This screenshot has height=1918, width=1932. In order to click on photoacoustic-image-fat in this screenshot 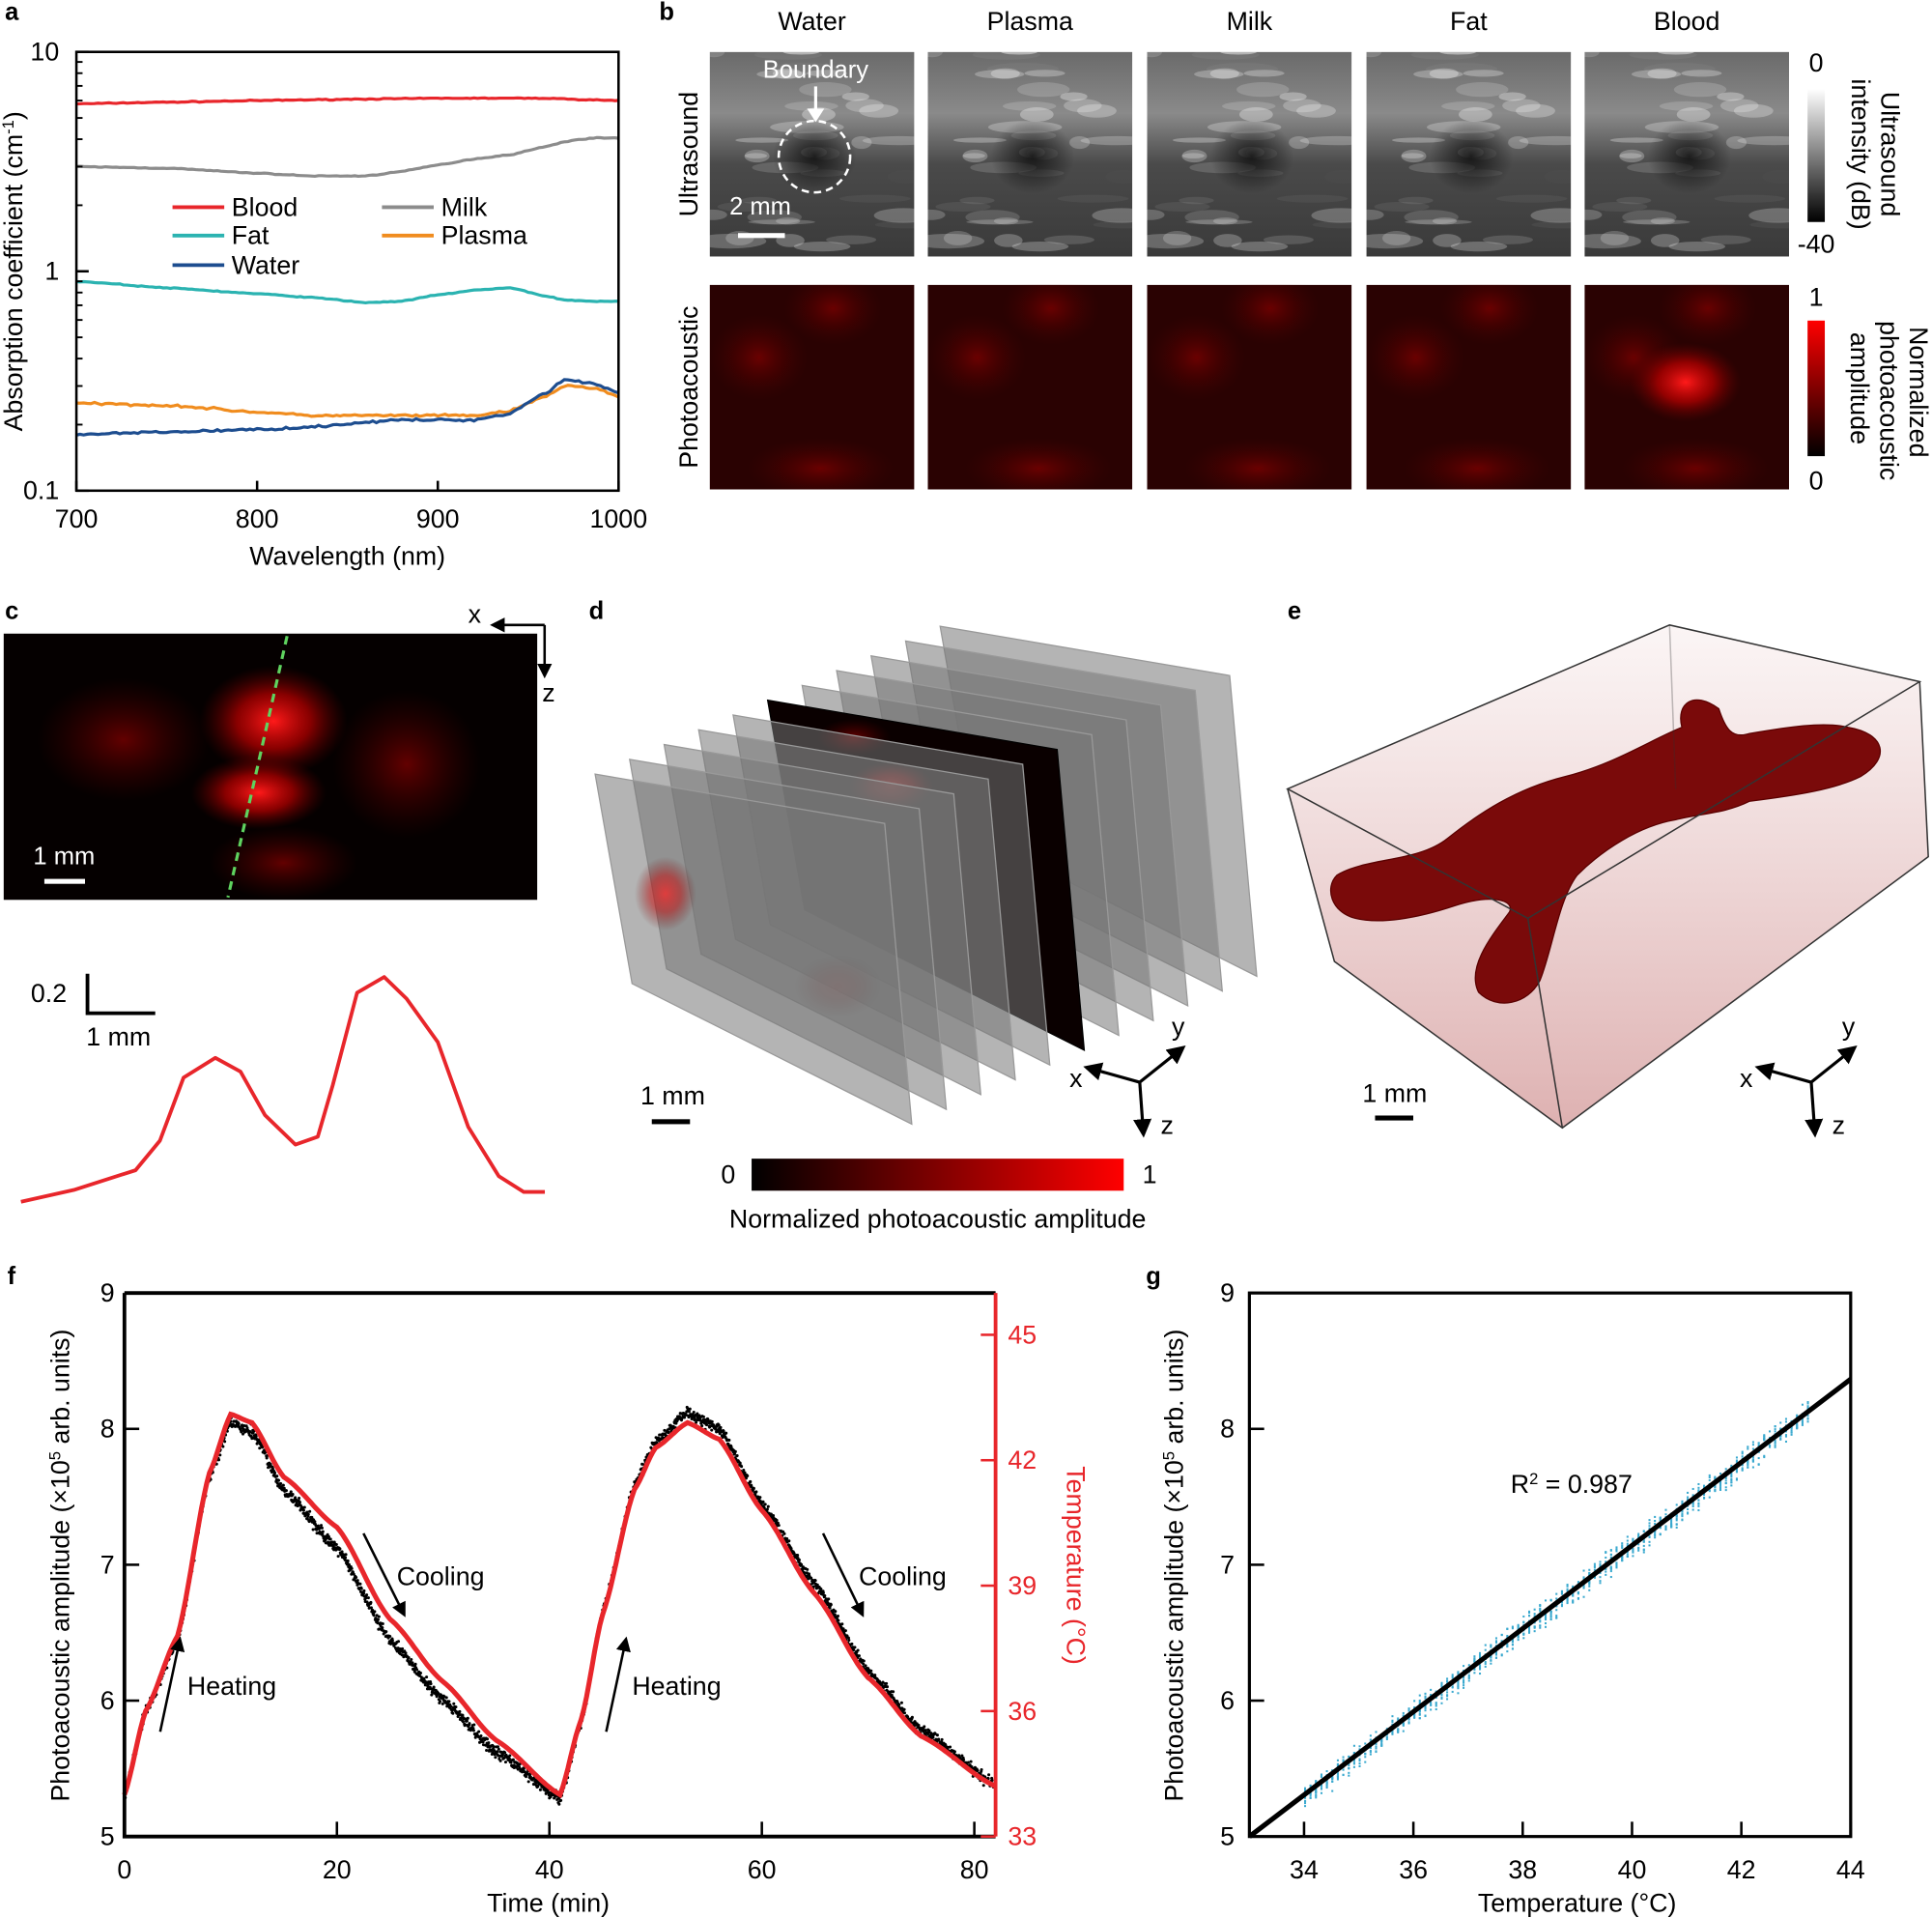, I will do `click(1469, 387)`.